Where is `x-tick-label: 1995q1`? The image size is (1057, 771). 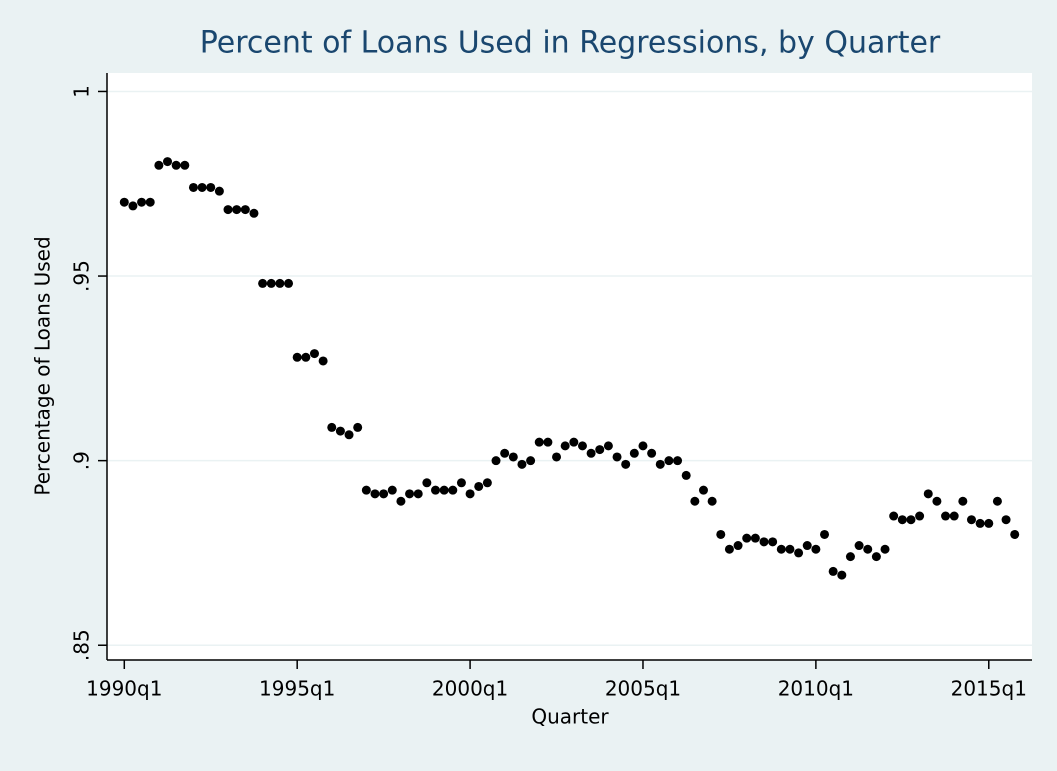
x-tick-label: 1995q1 is located at coordinates (297, 689).